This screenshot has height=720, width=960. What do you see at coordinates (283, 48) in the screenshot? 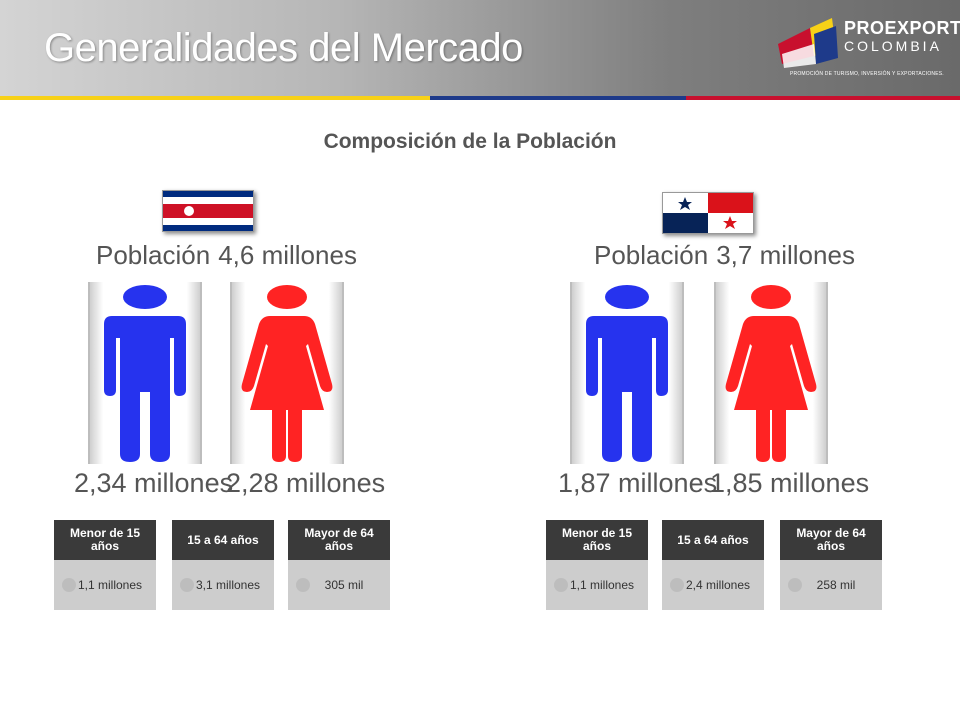
I see `page-title: Generalidades del Mercado` at bounding box center [283, 48].